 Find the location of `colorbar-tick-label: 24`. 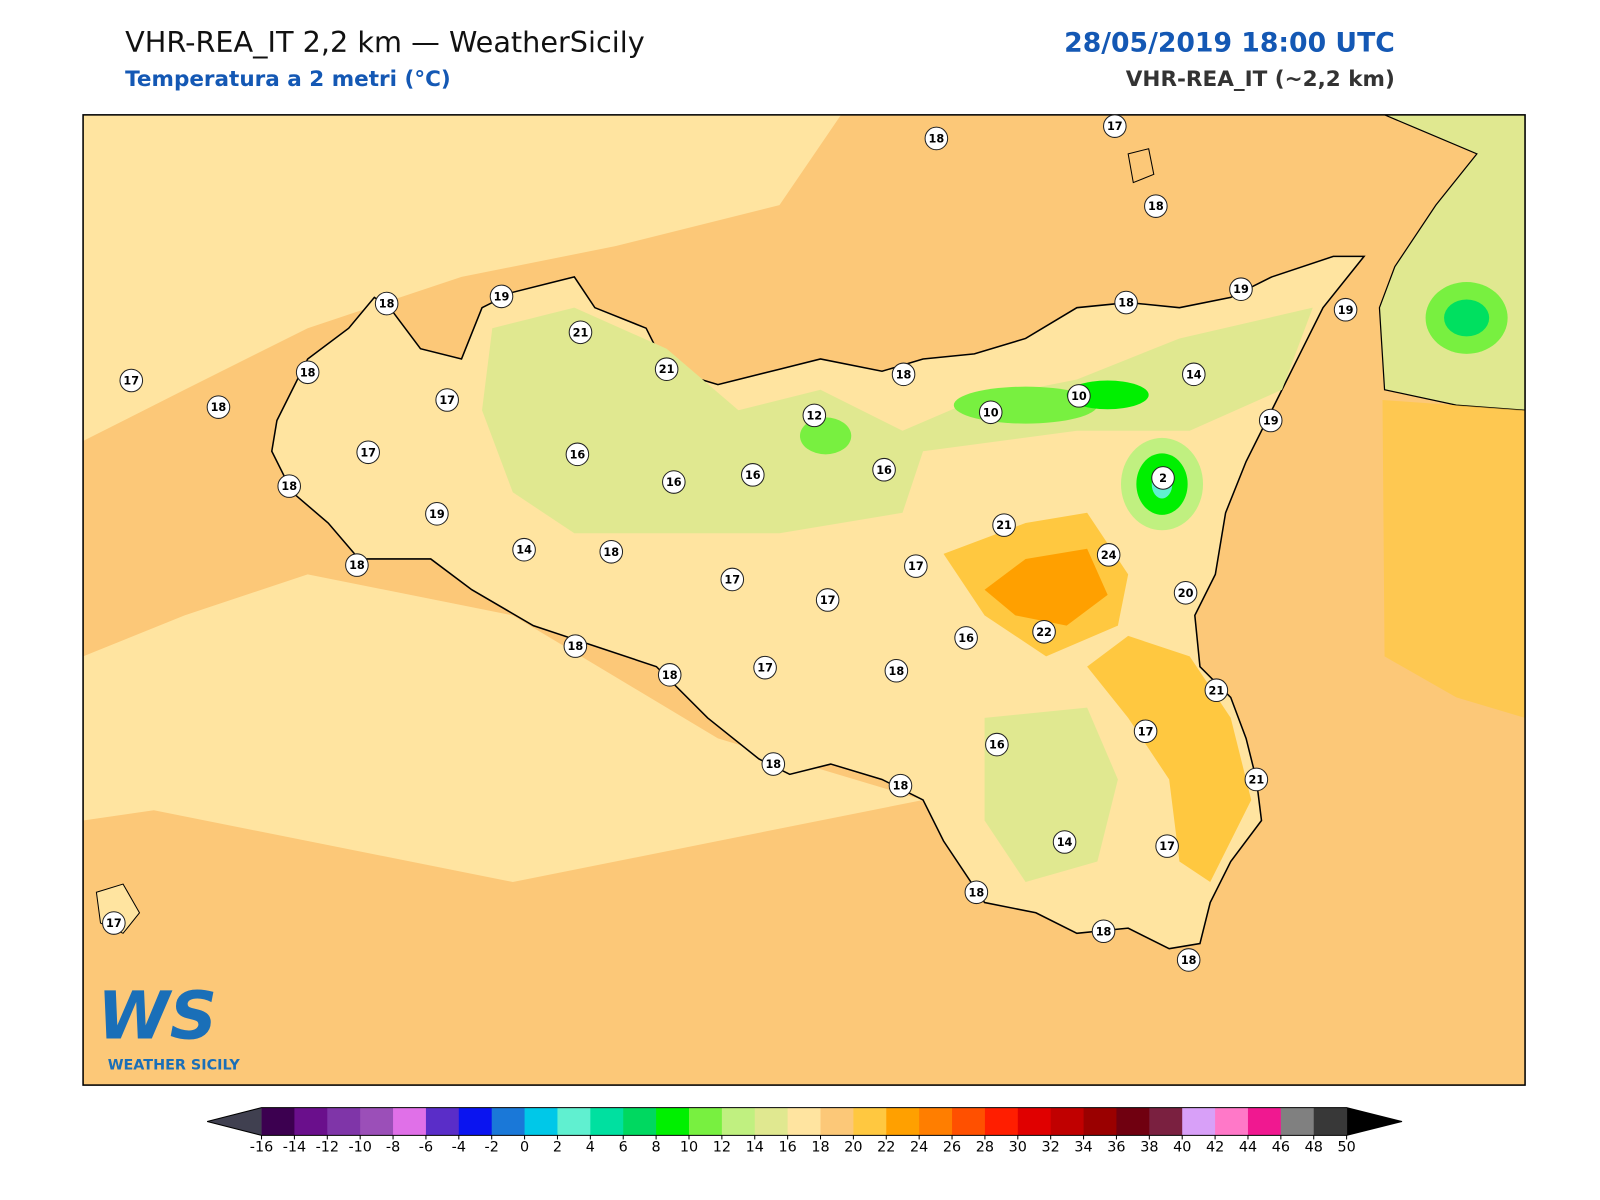

colorbar-tick-label: 24 is located at coordinates (919, 1148).